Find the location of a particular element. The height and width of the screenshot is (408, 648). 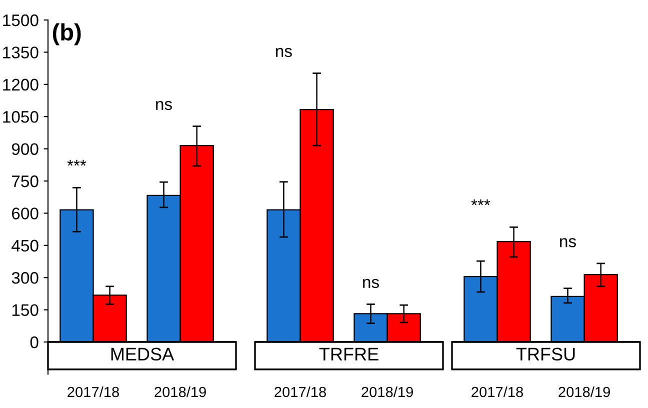

y-tick-label: 750 is located at coordinates (25, 181).